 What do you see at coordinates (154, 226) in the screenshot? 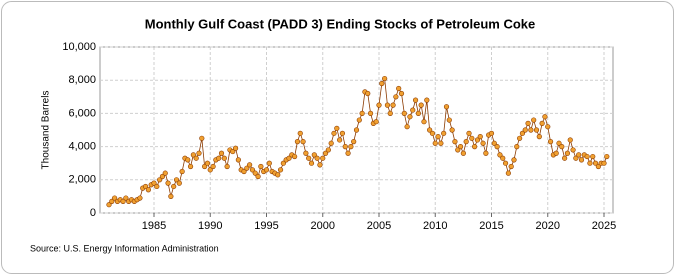
I see `x-tick-label: 1985` at bounding box center [154, 226].